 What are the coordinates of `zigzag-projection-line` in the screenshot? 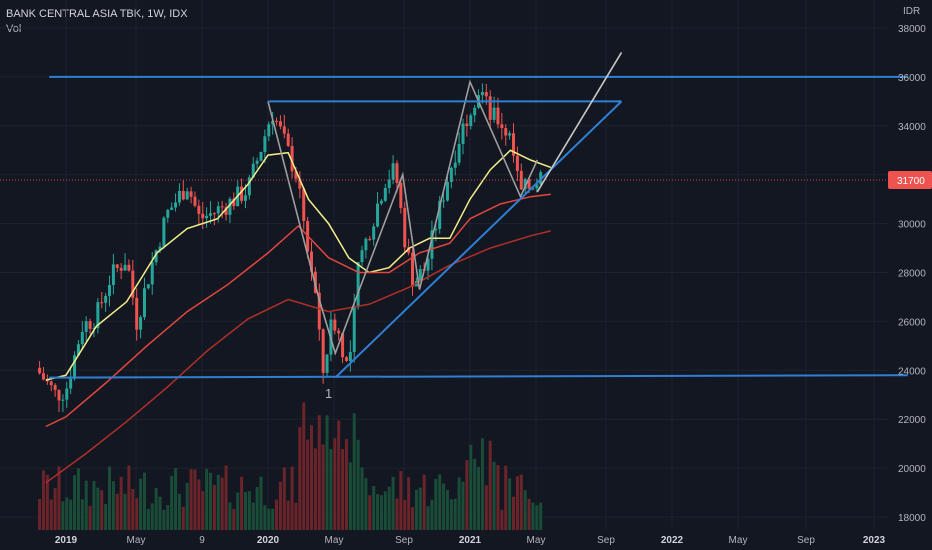 It's located at (579, 122).